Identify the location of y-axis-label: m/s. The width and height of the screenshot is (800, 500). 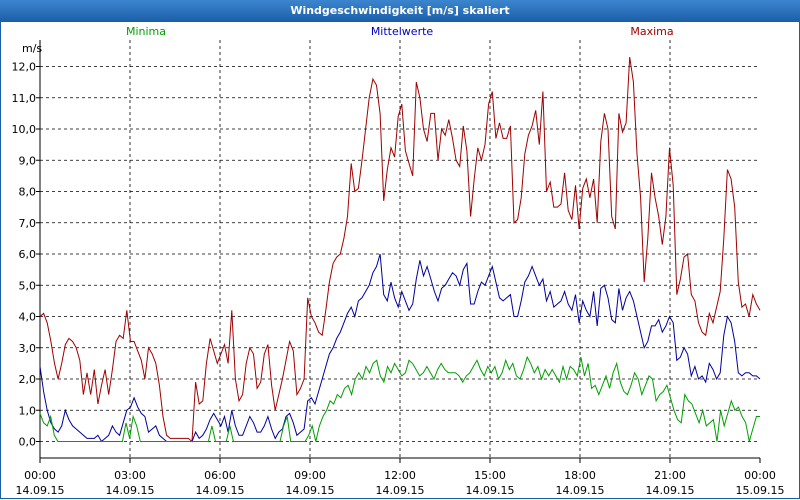
(32, 48).